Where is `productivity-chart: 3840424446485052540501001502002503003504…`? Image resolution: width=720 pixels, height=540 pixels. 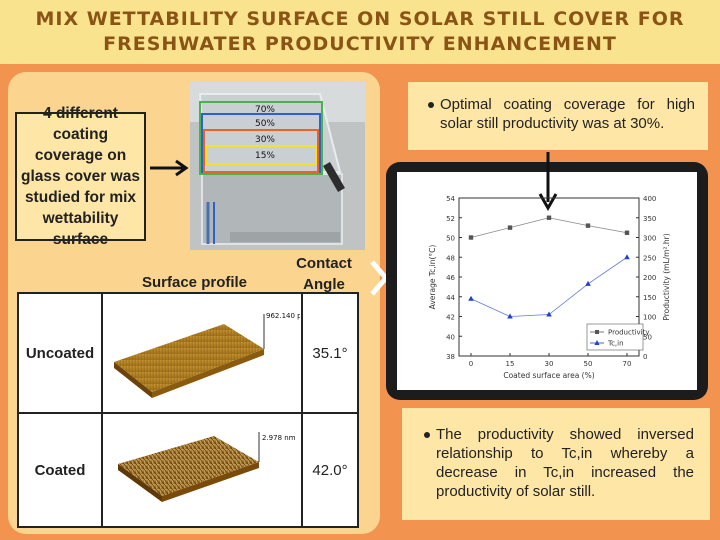 productivity-chart: 3840424446485052540501001502002503003504… is located at coordinates (549, 287).